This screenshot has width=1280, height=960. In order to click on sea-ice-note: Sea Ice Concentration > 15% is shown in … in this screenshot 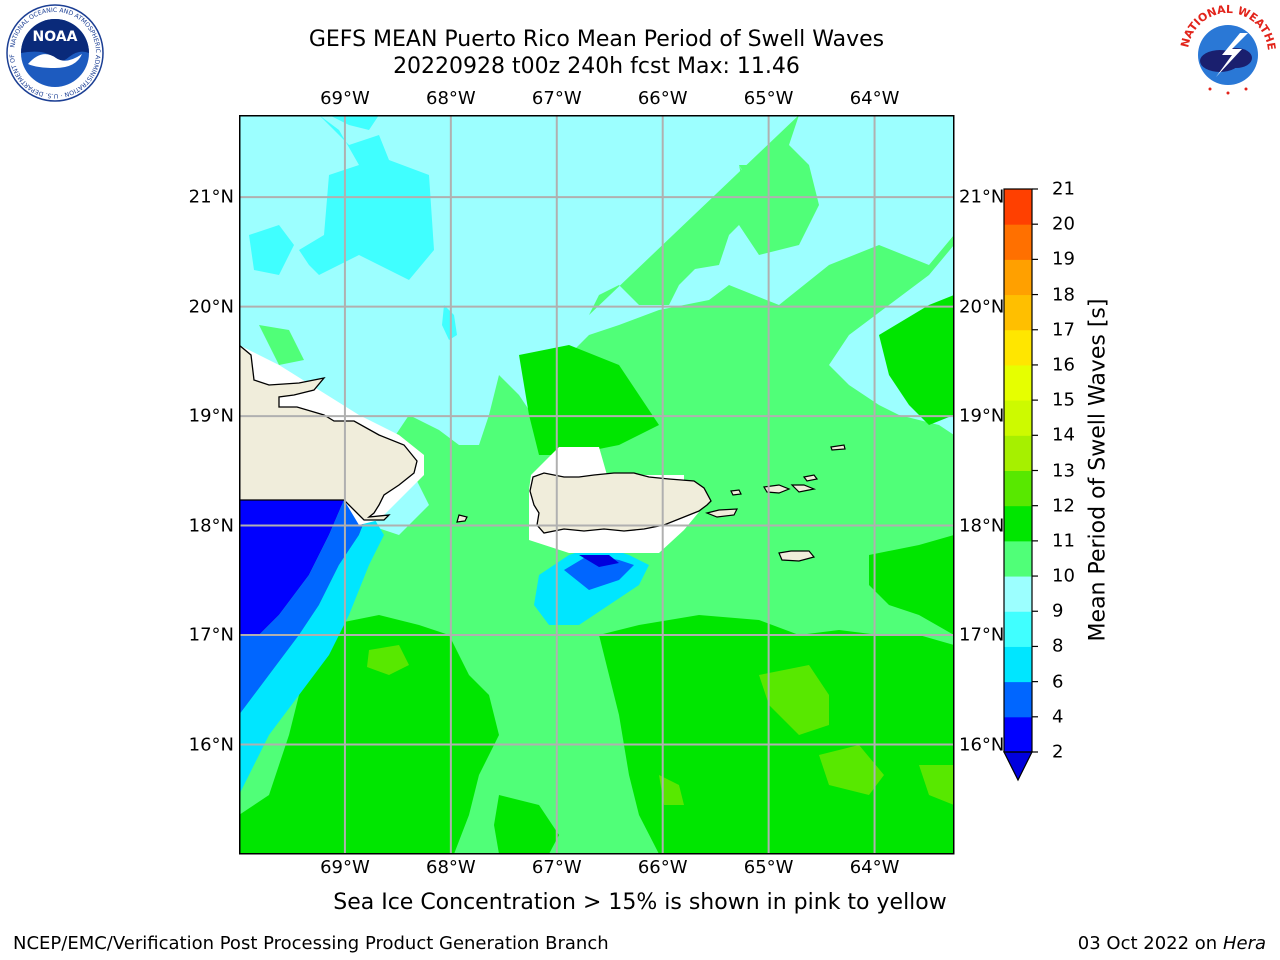, I will do `click(640, 902)`.